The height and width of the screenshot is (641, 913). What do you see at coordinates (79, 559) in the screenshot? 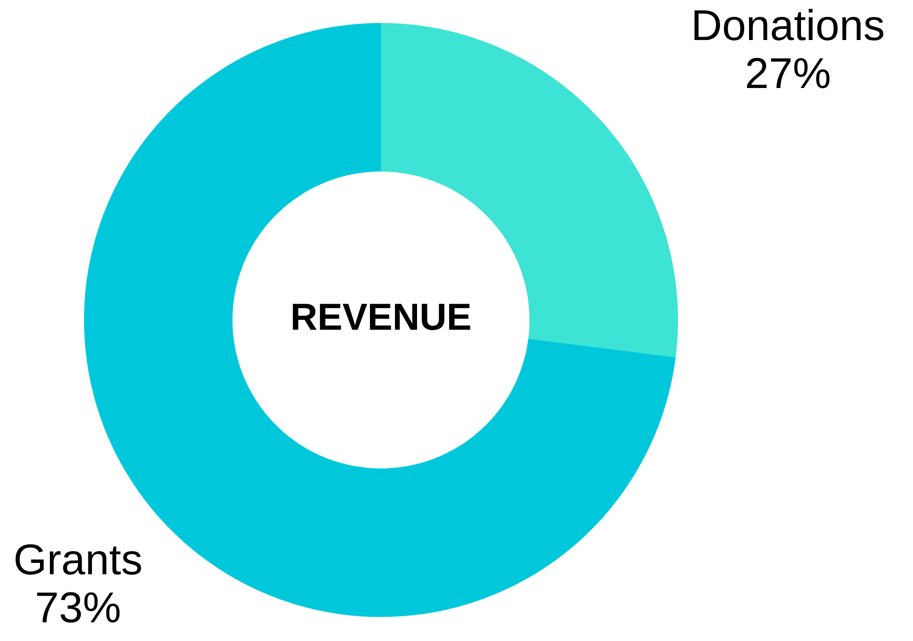
I see `slice-label: Grants` at bounding box center [79, 559].